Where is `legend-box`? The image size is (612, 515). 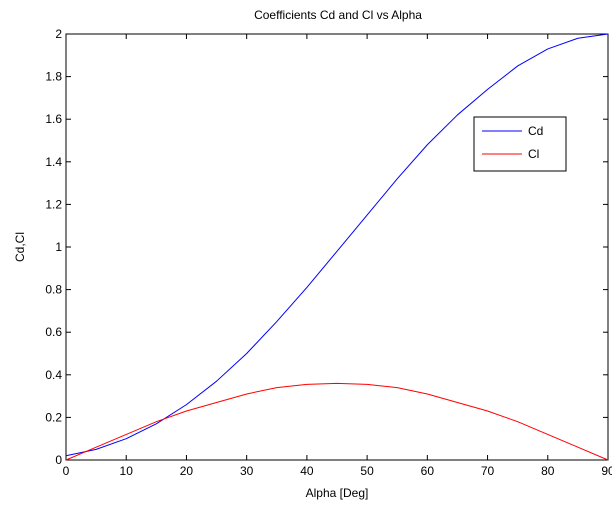
legend-box is located at coordinates (520, 144).